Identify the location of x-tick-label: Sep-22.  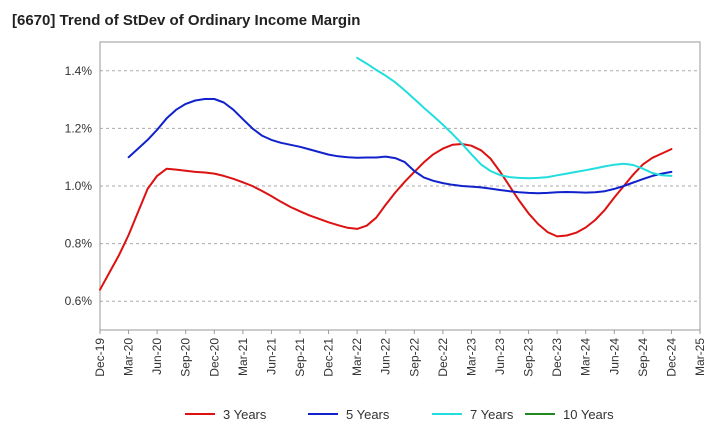
(414, 357).